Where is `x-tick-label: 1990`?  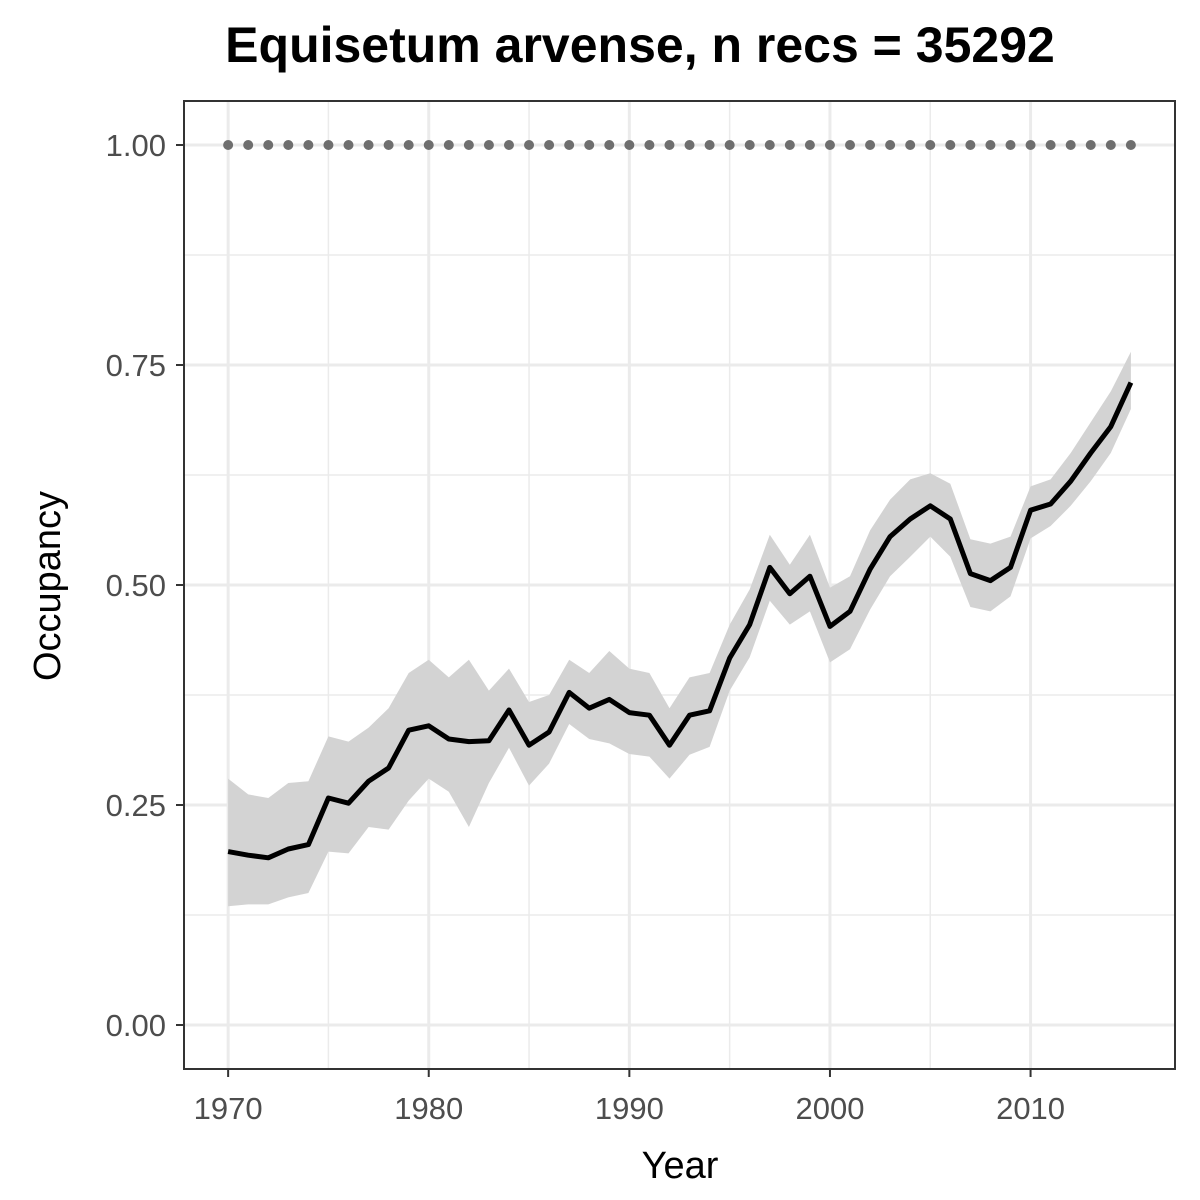
x-tick-label: 1990 is located at coordinates (629, 1108).